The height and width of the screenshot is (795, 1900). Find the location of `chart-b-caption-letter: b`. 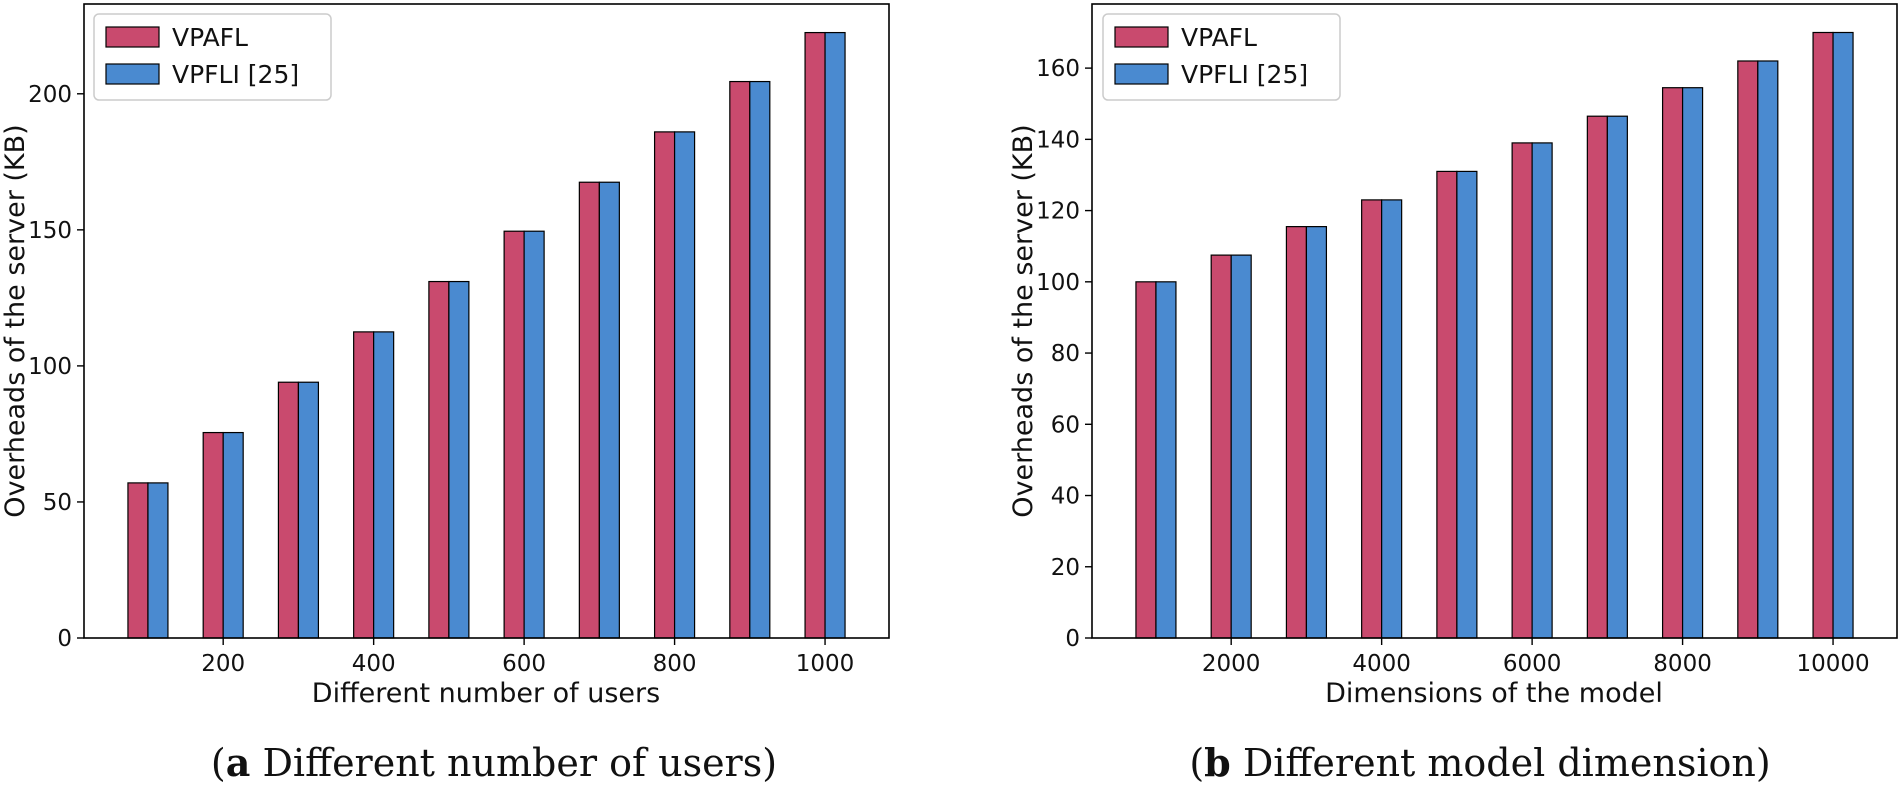

chart-b-caption-letter: b is located at coordinates (1217, 762).